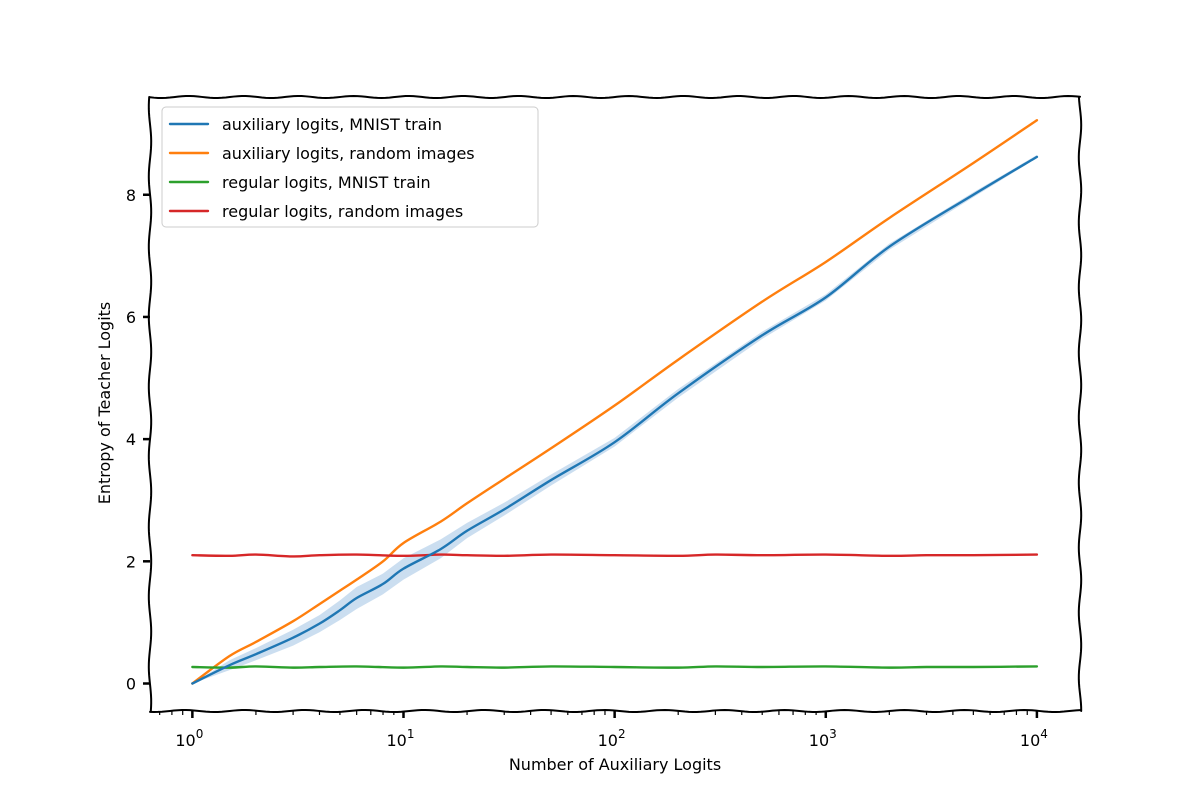  What do you see at coordinates (401, 738) in the screenshot?
I see `x-tick-label: 10¹` at bounding box center [401, 738].